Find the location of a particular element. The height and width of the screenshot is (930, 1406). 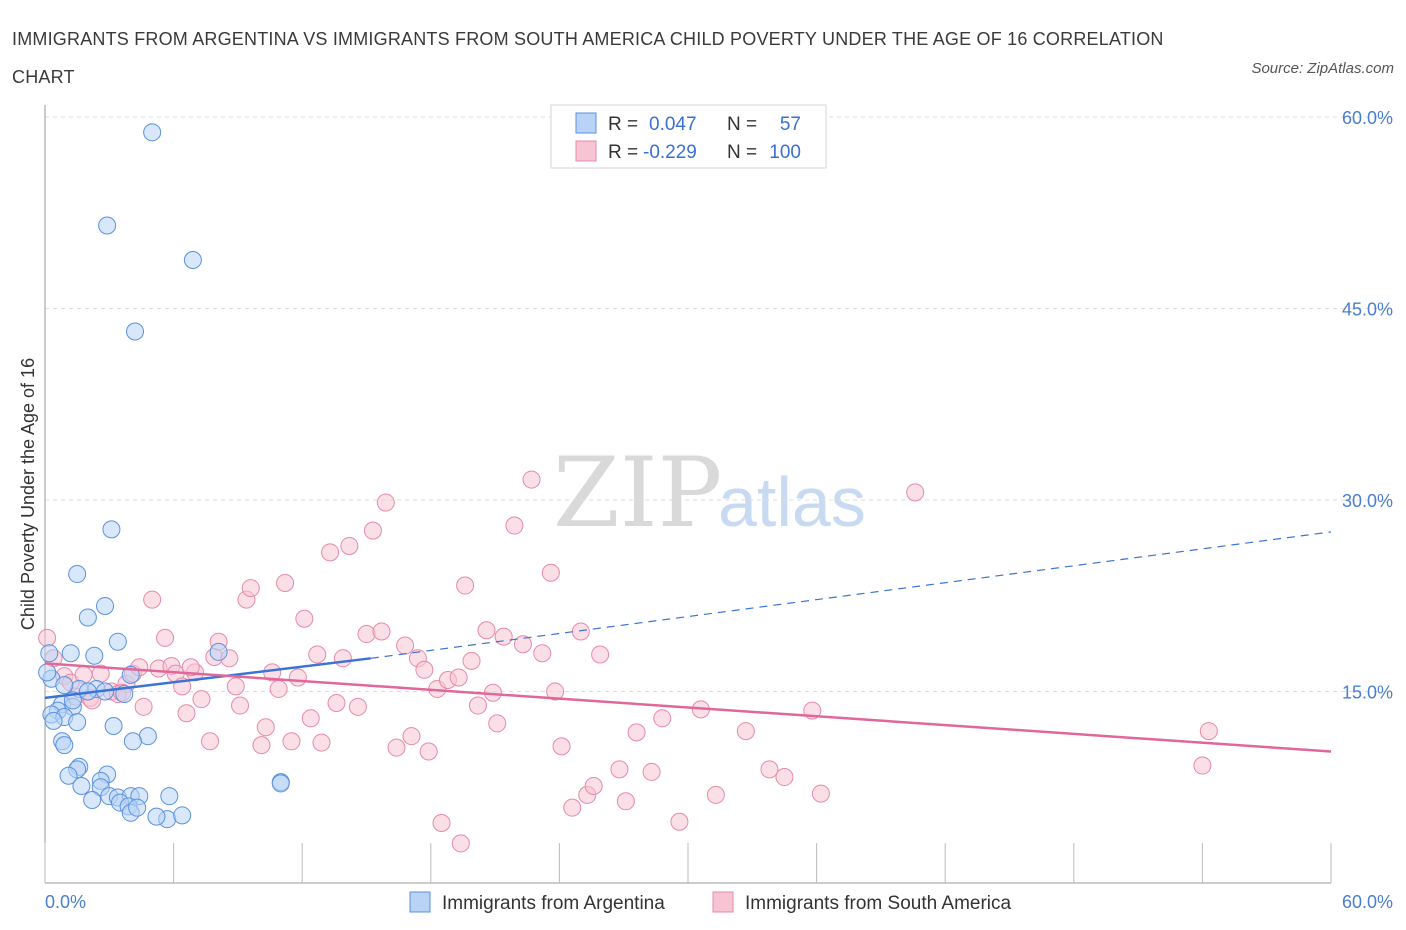

correlation-legend: R = 0.047 N = 57 R = -0.229 N = 100 is located at coordinates (688, 136).